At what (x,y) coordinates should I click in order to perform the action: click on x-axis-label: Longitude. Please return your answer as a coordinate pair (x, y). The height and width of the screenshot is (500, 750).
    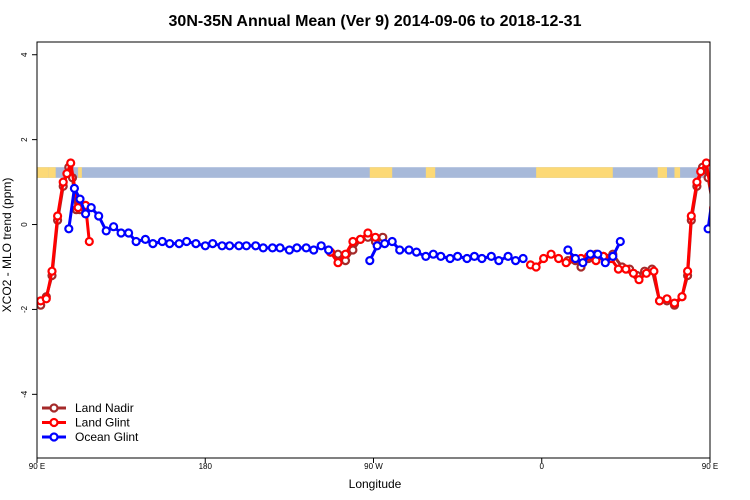
    Looking at the image, I should click on (375, 484).